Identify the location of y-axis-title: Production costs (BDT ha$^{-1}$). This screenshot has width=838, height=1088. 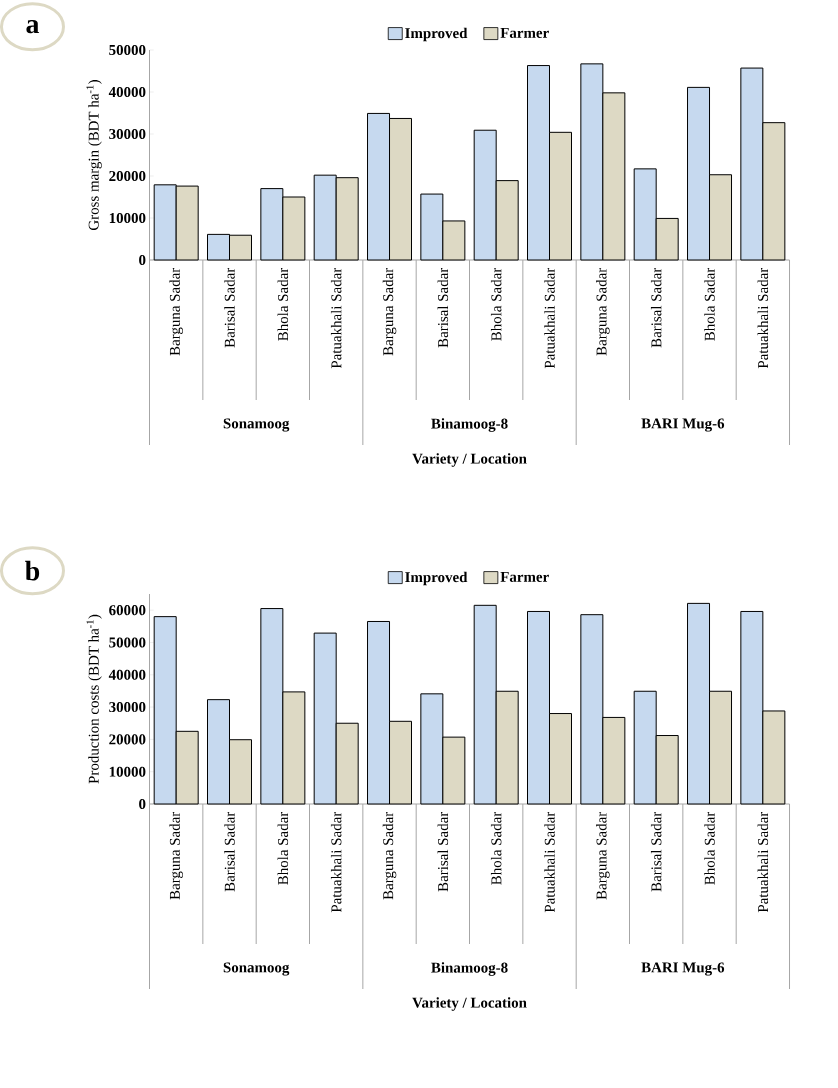
(94, 699).